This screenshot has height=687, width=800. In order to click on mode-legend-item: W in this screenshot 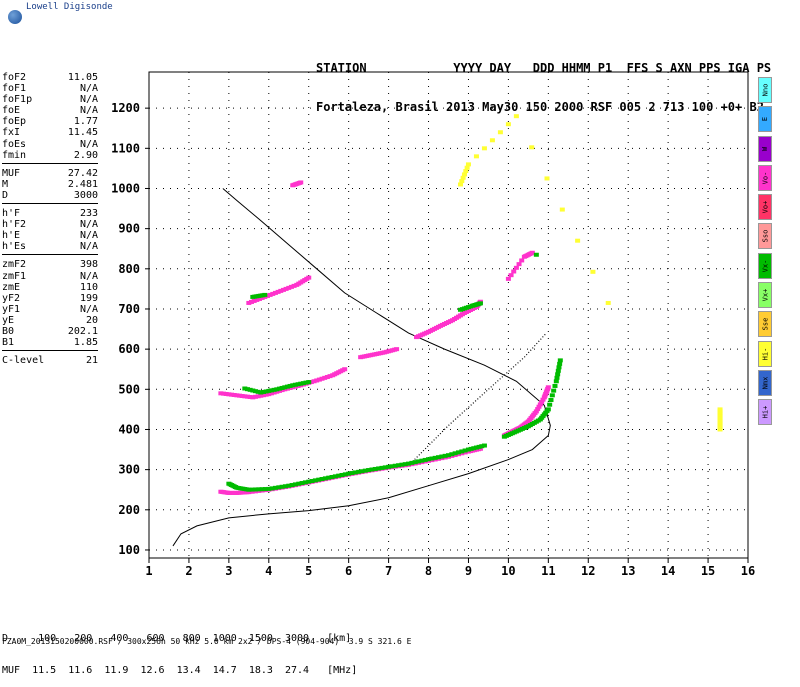, I will do `click(765, 148)`.